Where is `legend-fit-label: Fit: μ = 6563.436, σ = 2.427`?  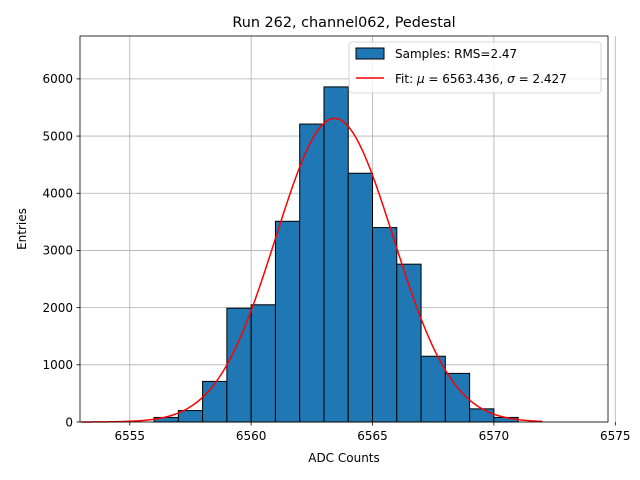
legend-fit-label: Fit: μ = 6563.436, σ = 2.427 is located at coordinates (481, 79).